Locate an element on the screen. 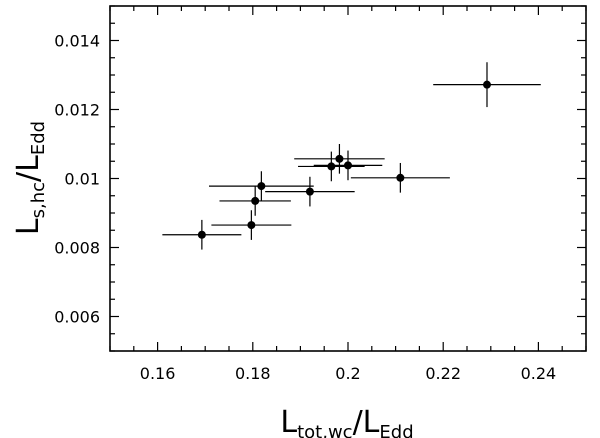  x-tick-label: 0.22 is located at coordinates (443, 373).